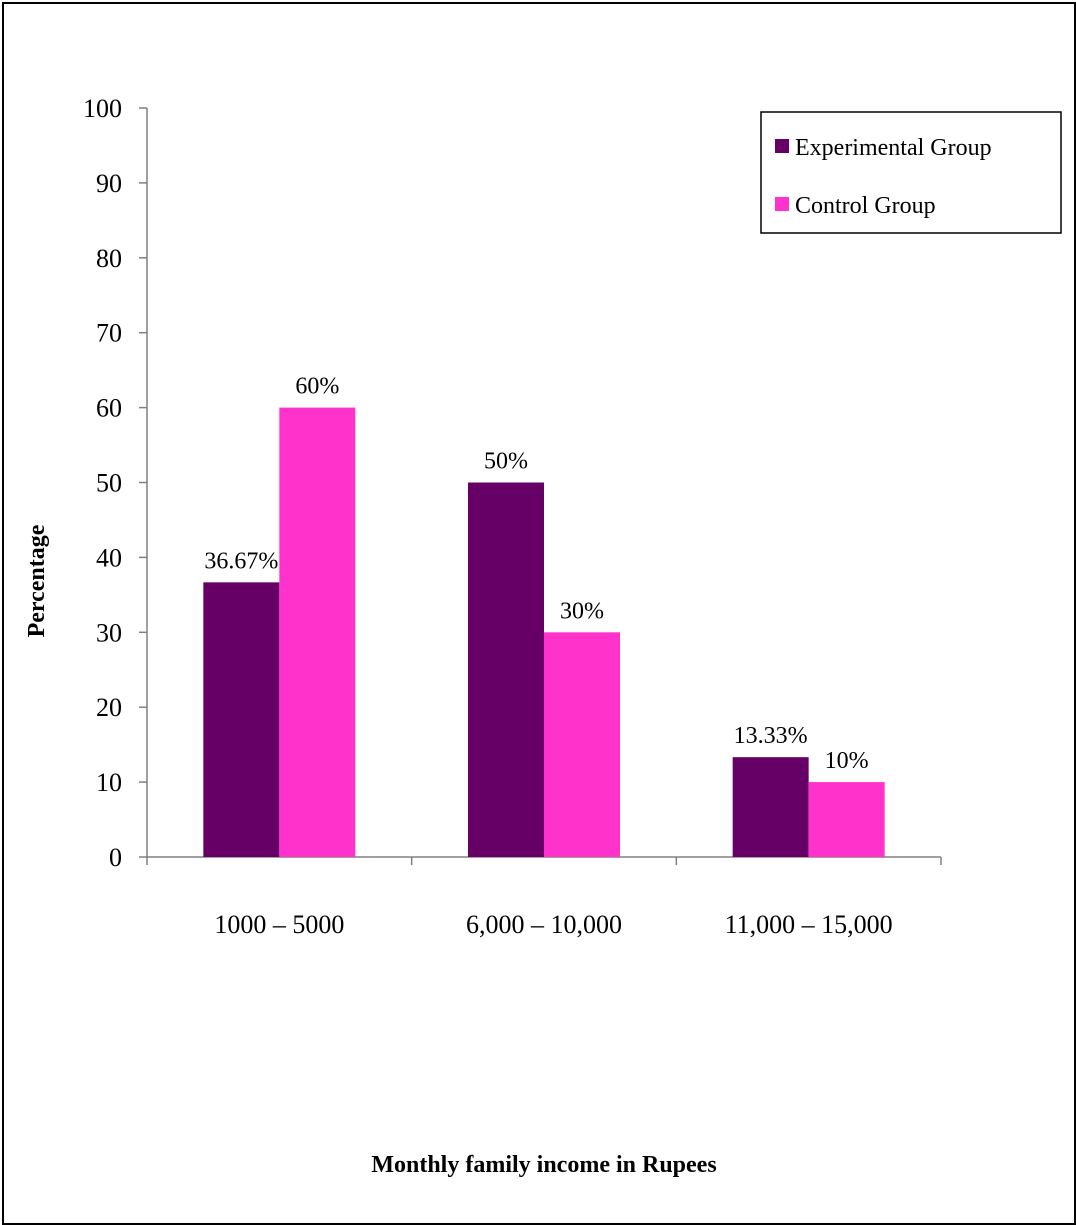 This screenshot has width=1076, height=1225. Describe the element at coordinates (809, 924) in the screenshot. I see `x-tick-label: 11,000 – 15,000` at that location.